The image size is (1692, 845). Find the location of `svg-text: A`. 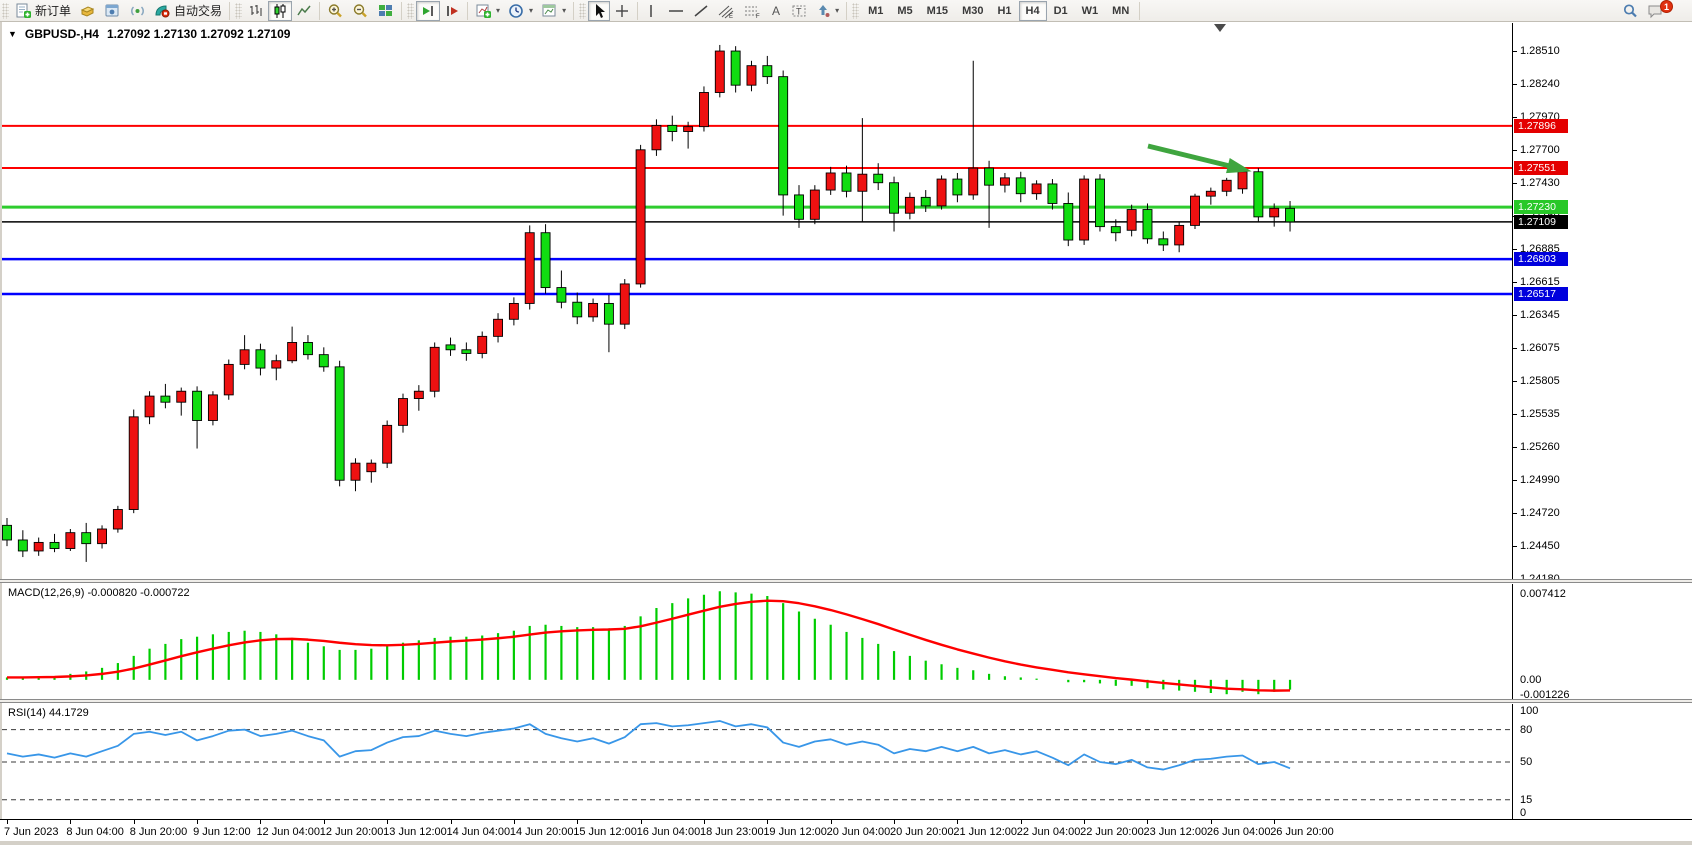

svg-text: A is located at coordinates (776, 11).